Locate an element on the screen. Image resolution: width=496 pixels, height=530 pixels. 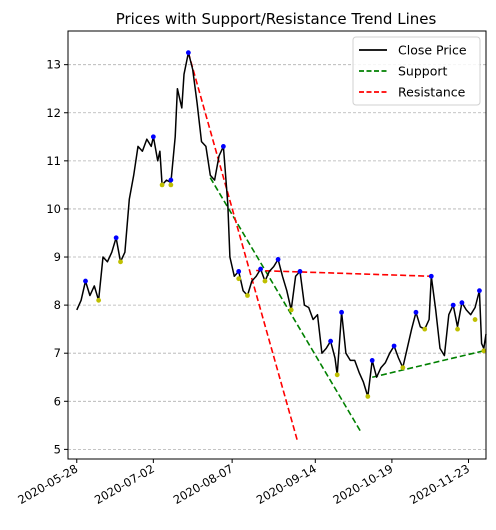
y-axis: 5 6 7 8 9 10 11 12 13 is located at coordinates (57, 257).